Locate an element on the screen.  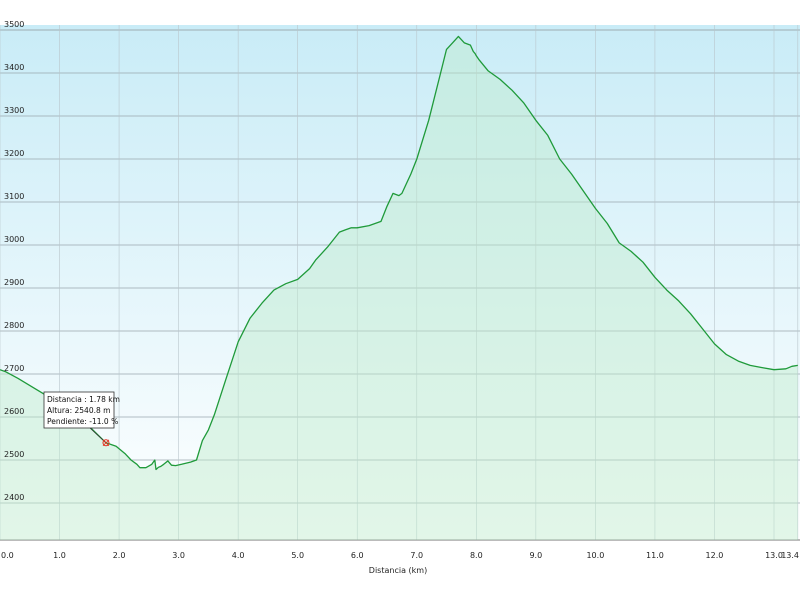
x-tick-label: 9.0 is located at coordinates (535, 555).